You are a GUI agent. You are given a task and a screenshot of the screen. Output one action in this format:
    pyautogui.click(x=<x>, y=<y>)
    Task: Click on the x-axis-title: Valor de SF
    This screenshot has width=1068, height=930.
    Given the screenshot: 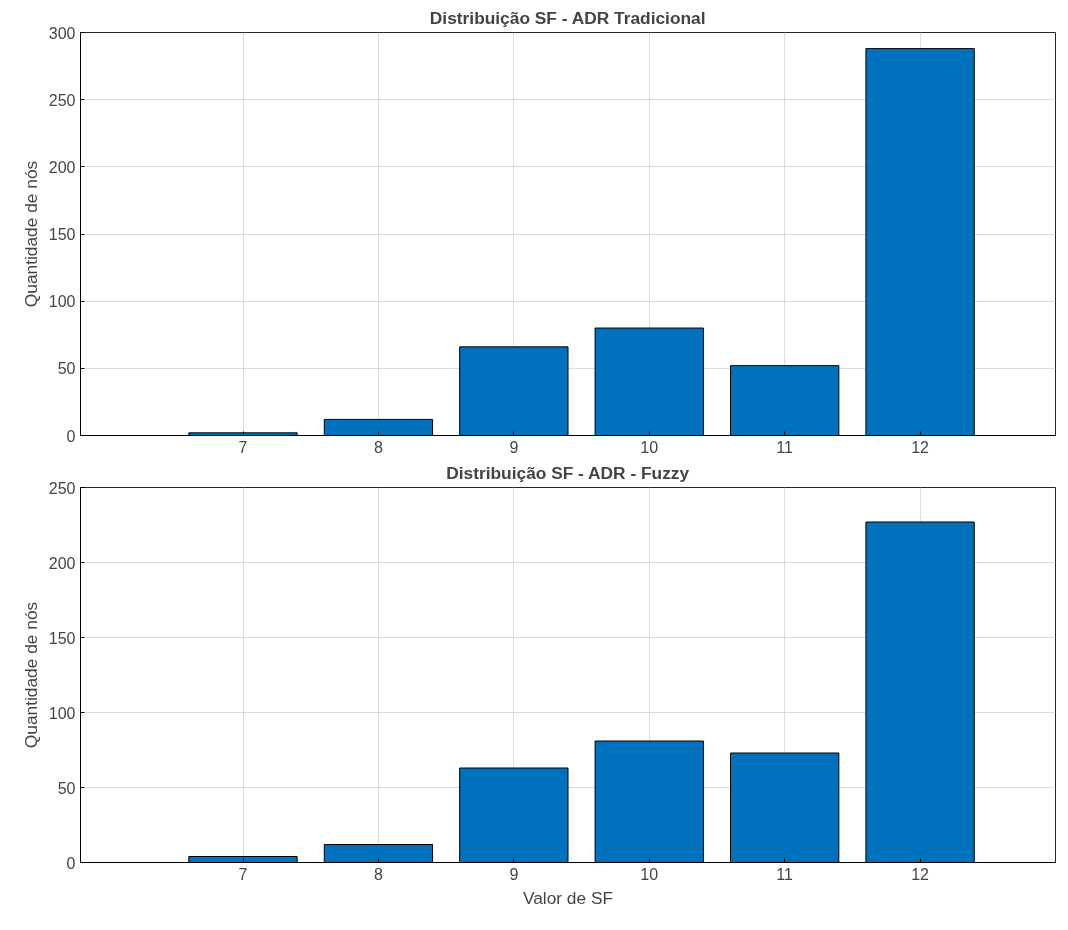 What is the action you would take?
    pyautogui.click(x=568, y=897)
    